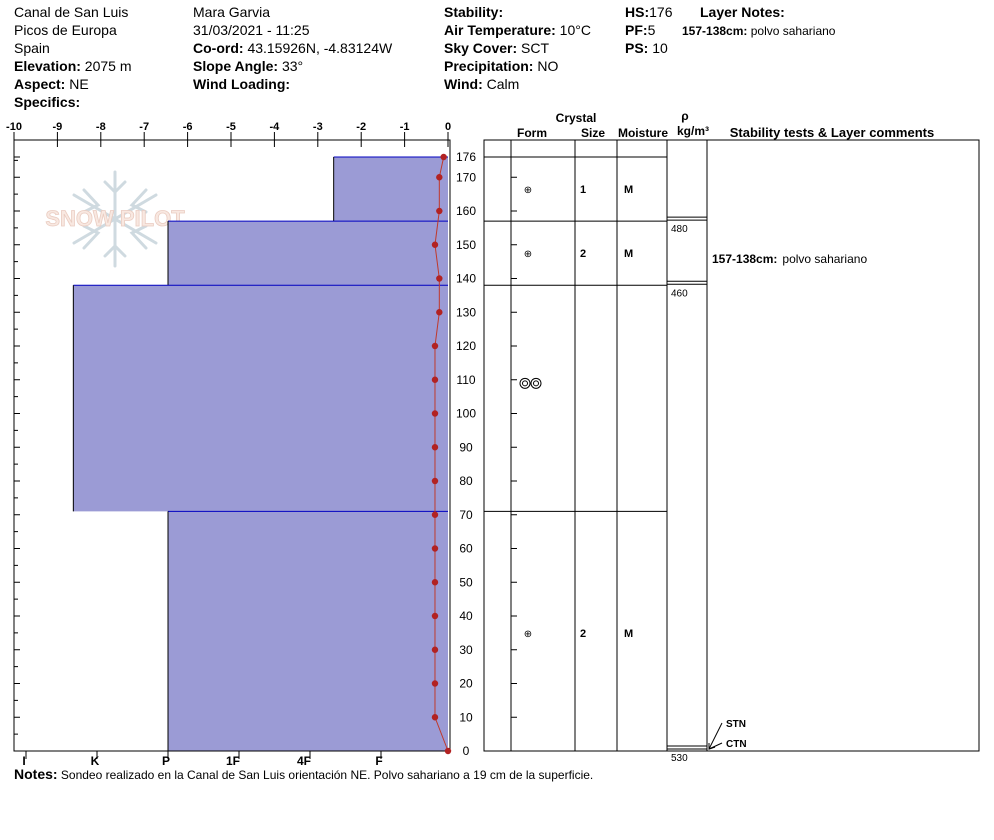 Image resolution: width=994 pixels, height=840 pixels. I want to click on precip-value: NO, so click(548, 66).